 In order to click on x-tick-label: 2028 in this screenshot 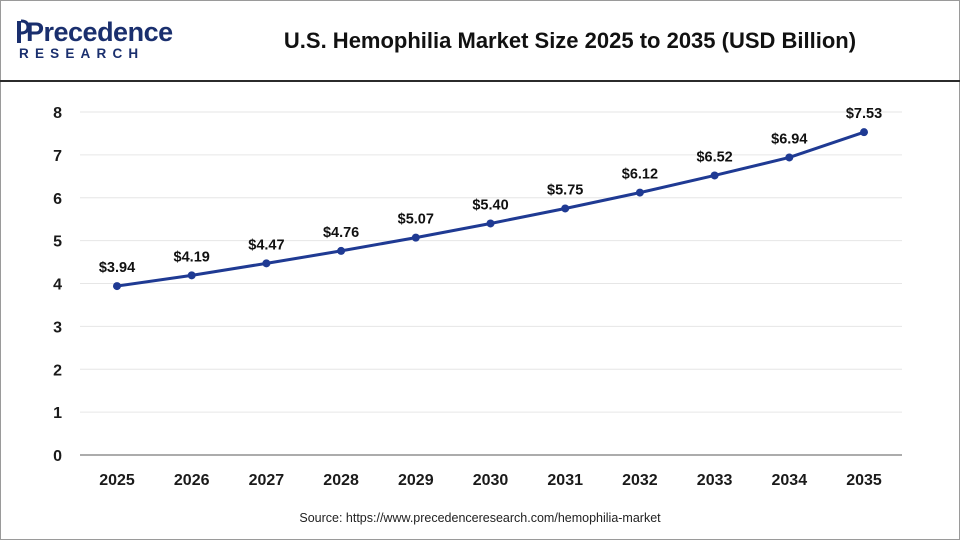, I will do `click(341, 480)`.